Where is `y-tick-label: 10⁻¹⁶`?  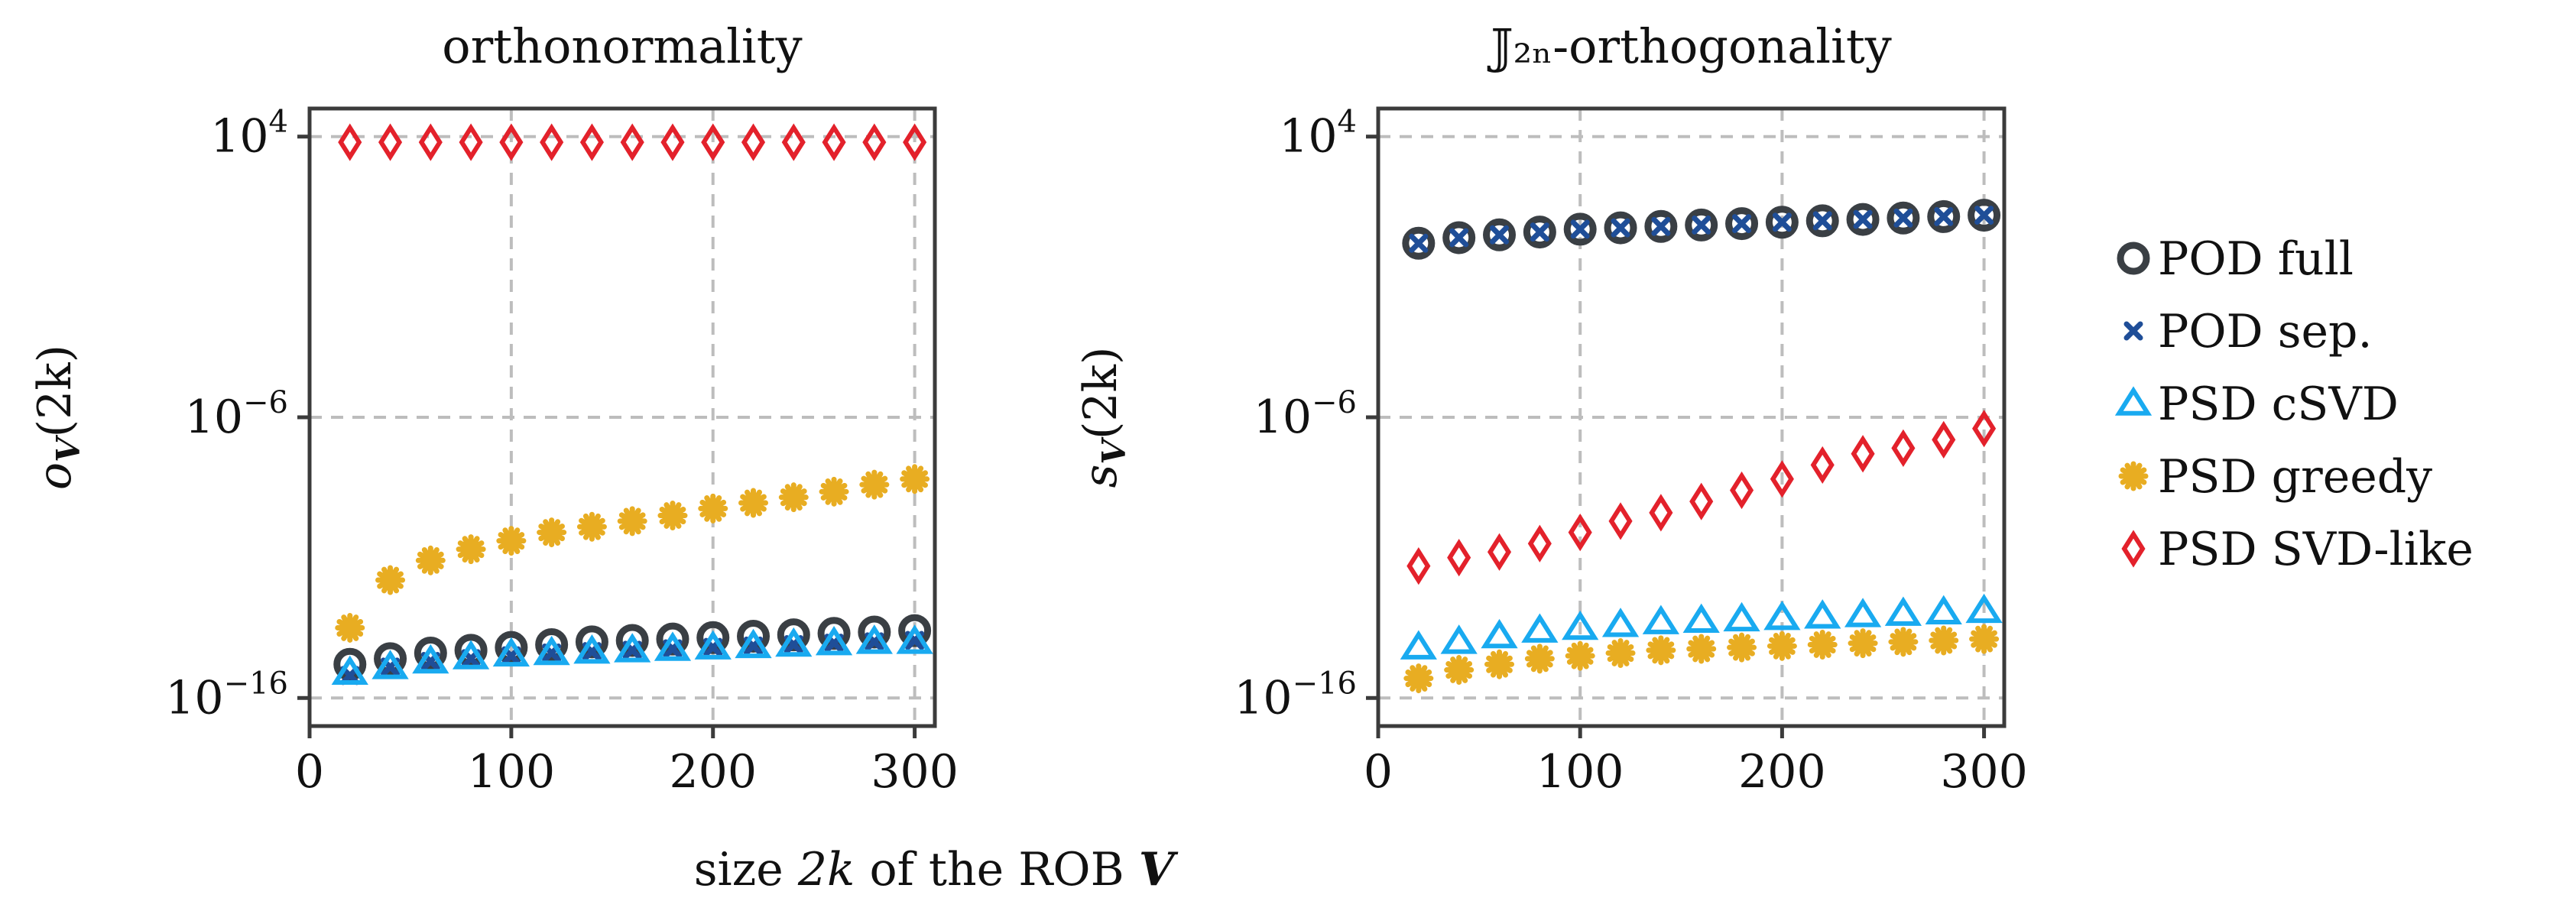 y-tick-label: 10⁻¹⁶ is located at coordinates (226, 695).